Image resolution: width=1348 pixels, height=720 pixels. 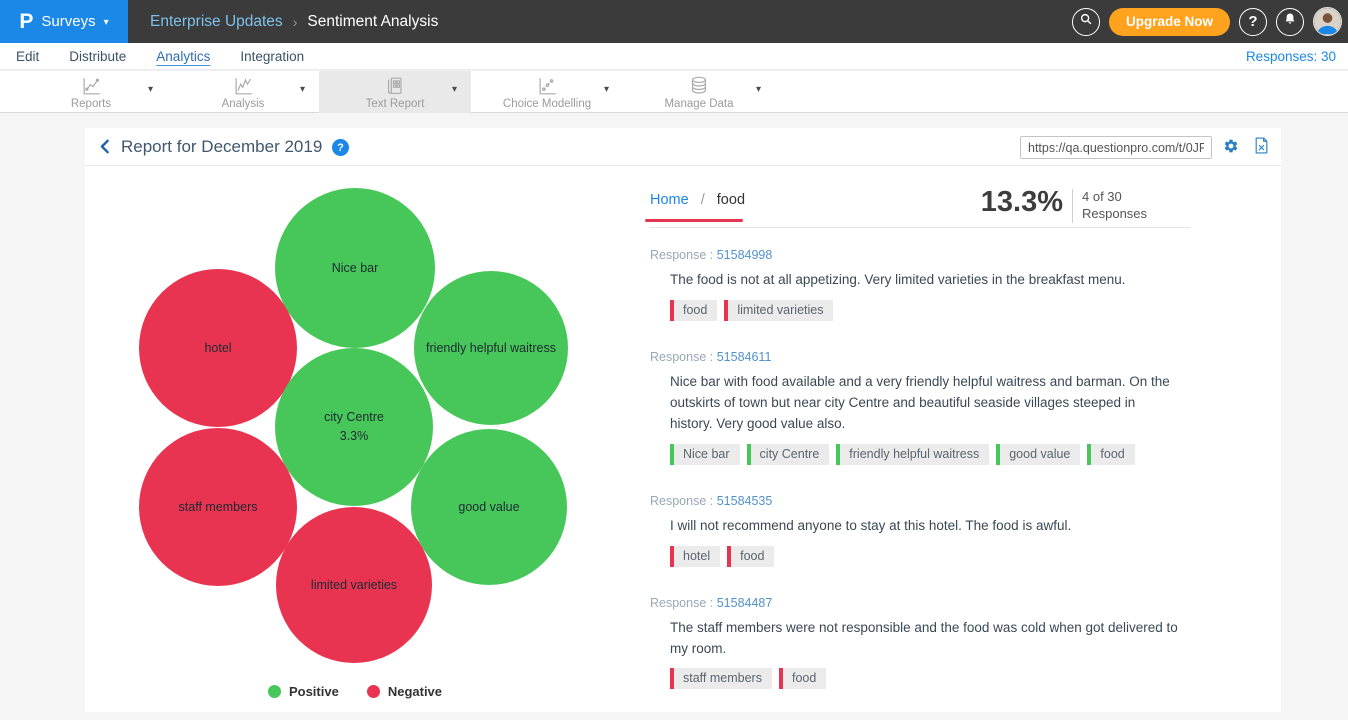 I want to click on bubble-label: Nice bar, so click(x=355, y=267).